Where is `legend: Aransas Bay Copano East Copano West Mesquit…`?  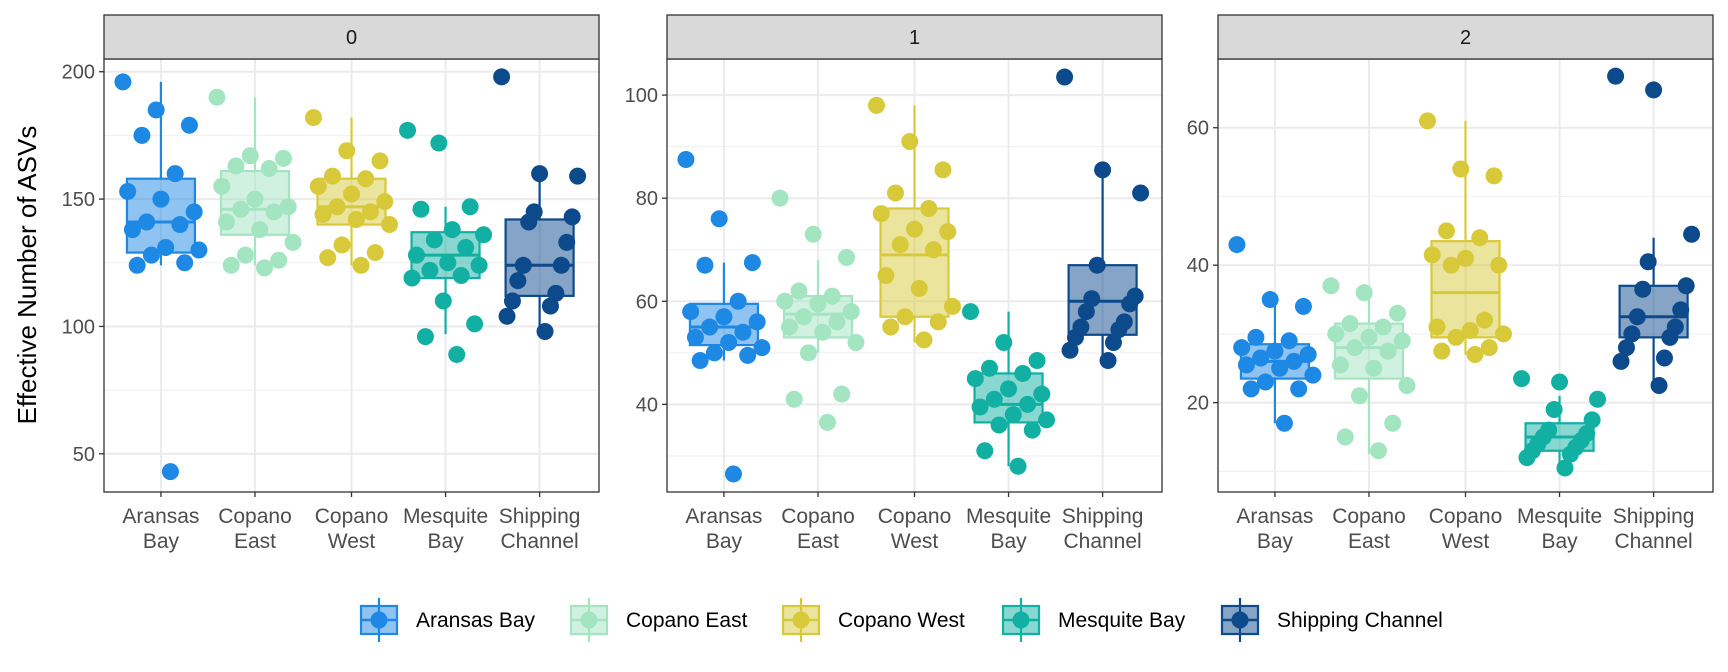 legend: Aransas Bay Copano East Copano West Mesquit… is located at coordinates (901, 620).